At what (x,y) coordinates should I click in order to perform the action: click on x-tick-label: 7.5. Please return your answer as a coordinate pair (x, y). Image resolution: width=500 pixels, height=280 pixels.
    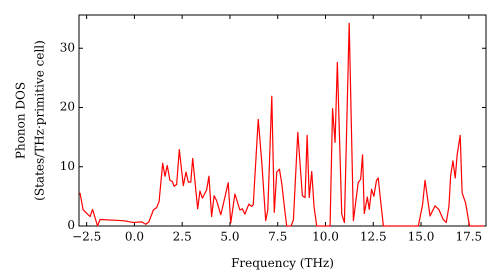
    Looking at the image, I should click on (278, 236).